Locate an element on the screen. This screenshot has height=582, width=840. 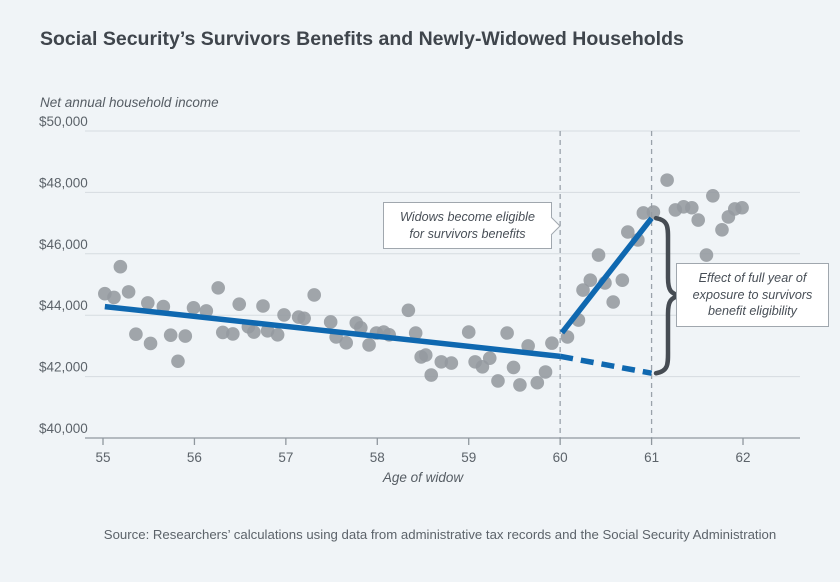
eligibility-callout-line1: Widows become eligible is located at coordinates (467, 217).